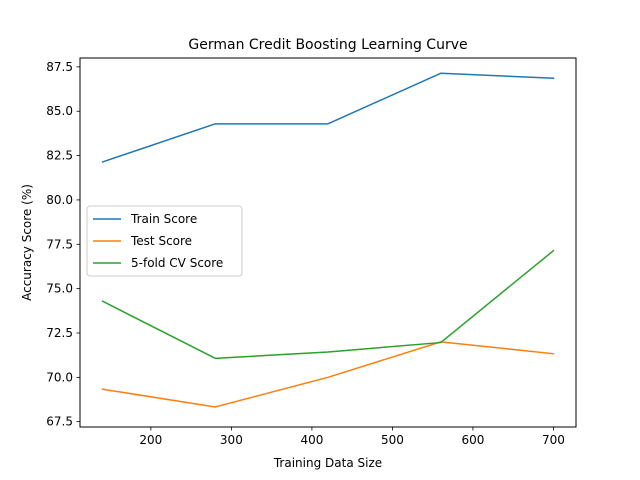 The height and width of the screenshot is (480, 640). I want to click on x-tick-label: 300, so click(231, 440).